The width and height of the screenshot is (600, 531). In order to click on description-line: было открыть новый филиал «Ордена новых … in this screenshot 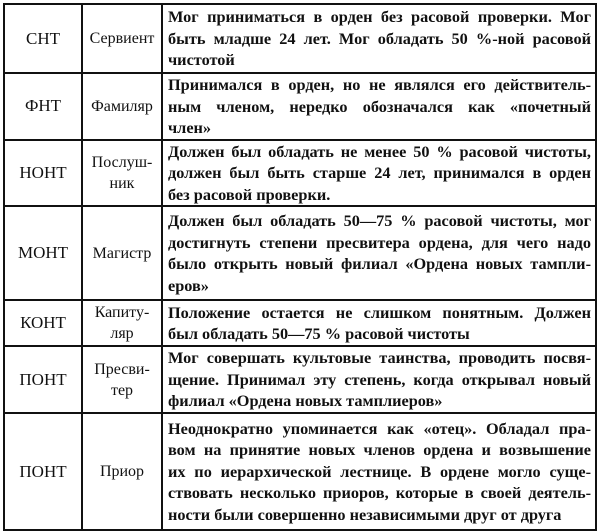, I will do `click(379, 263)`.